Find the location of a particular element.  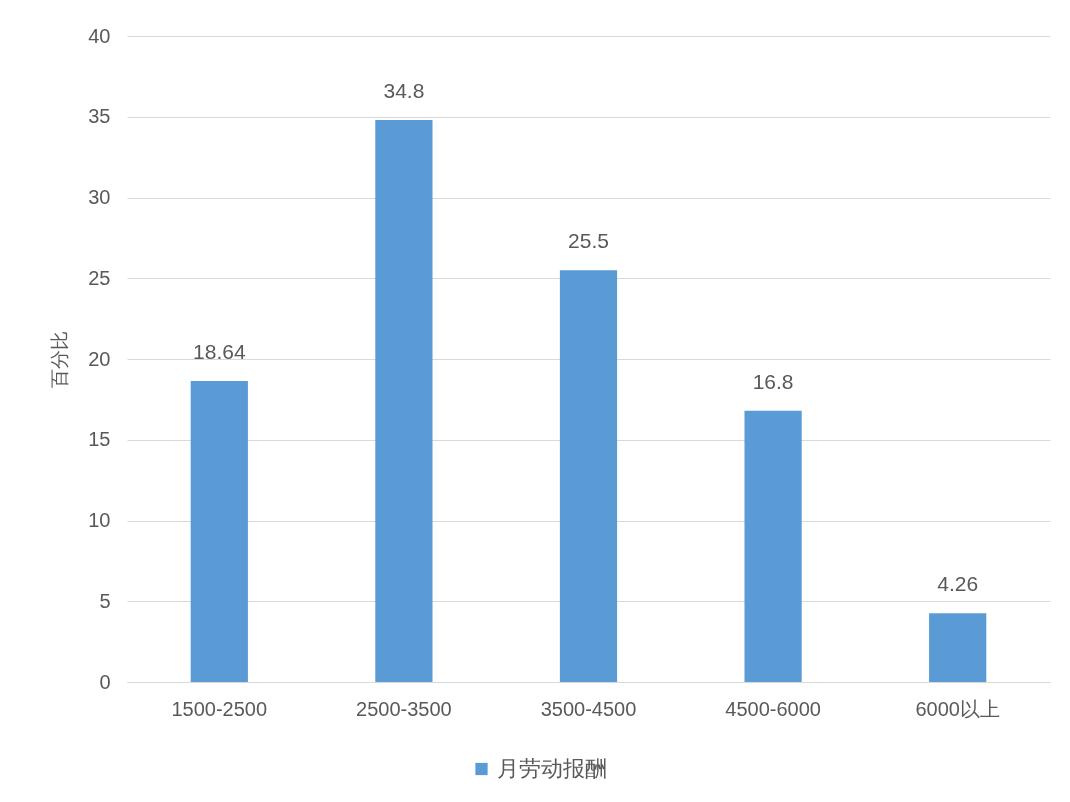

y-tick-label: 40 is located at coordinates (99, 35).